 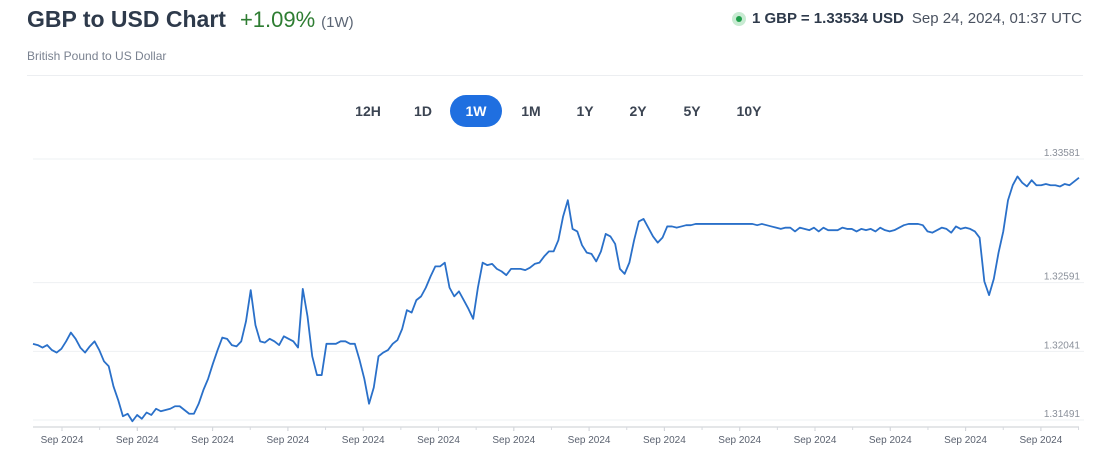 I want to click on live-status-icon, so click(x=738, y=18).